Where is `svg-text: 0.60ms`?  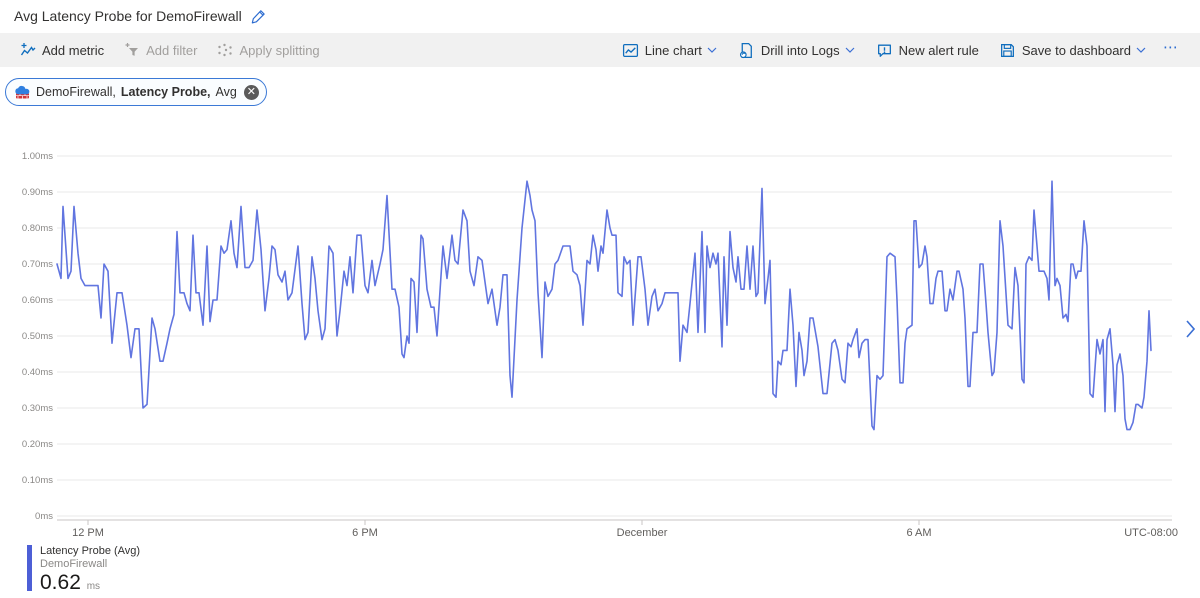
svg-text: 0.60ms is located at coordinates (37, 300).